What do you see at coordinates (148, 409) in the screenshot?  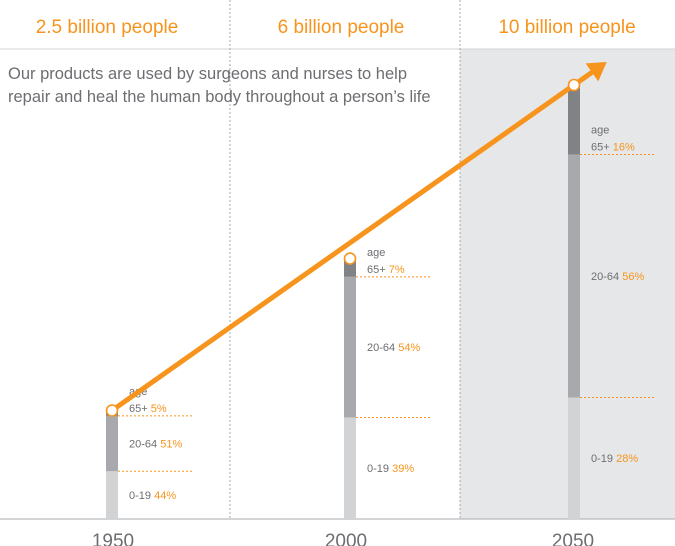 I see `segment-label-65+-y1950: 65+ 5%` at bounding box center [148, 409].